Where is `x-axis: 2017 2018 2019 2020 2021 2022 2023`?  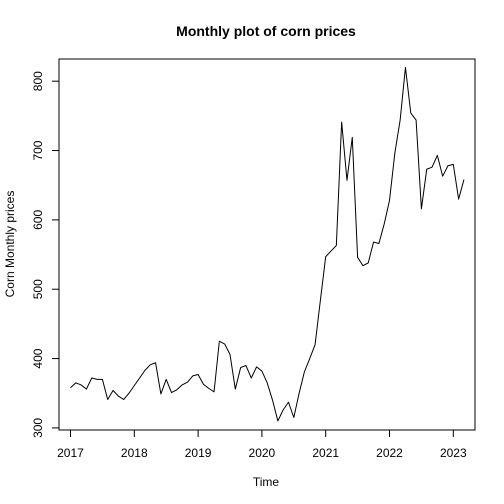
x-axis: 2017 2018 2019 2020 2021 2022 2023 is located at coordinates (262, 444).